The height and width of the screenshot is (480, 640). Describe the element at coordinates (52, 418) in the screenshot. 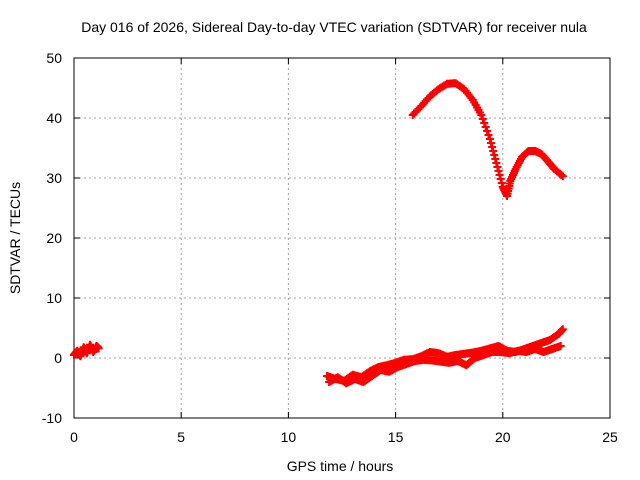

I see `y-tick-label: -10` at that location.